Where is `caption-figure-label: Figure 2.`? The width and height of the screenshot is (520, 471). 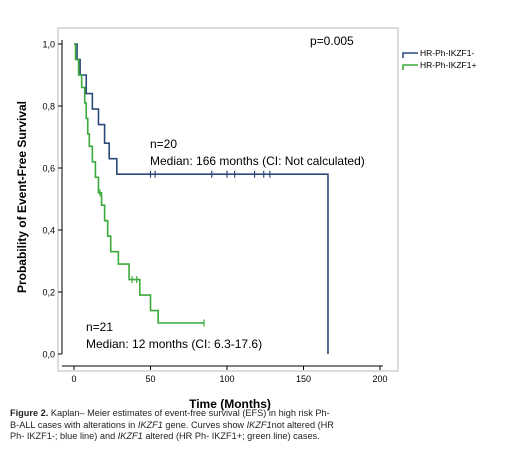
caption-figure-label: Figure 2. is located at coordinates (29, 413).